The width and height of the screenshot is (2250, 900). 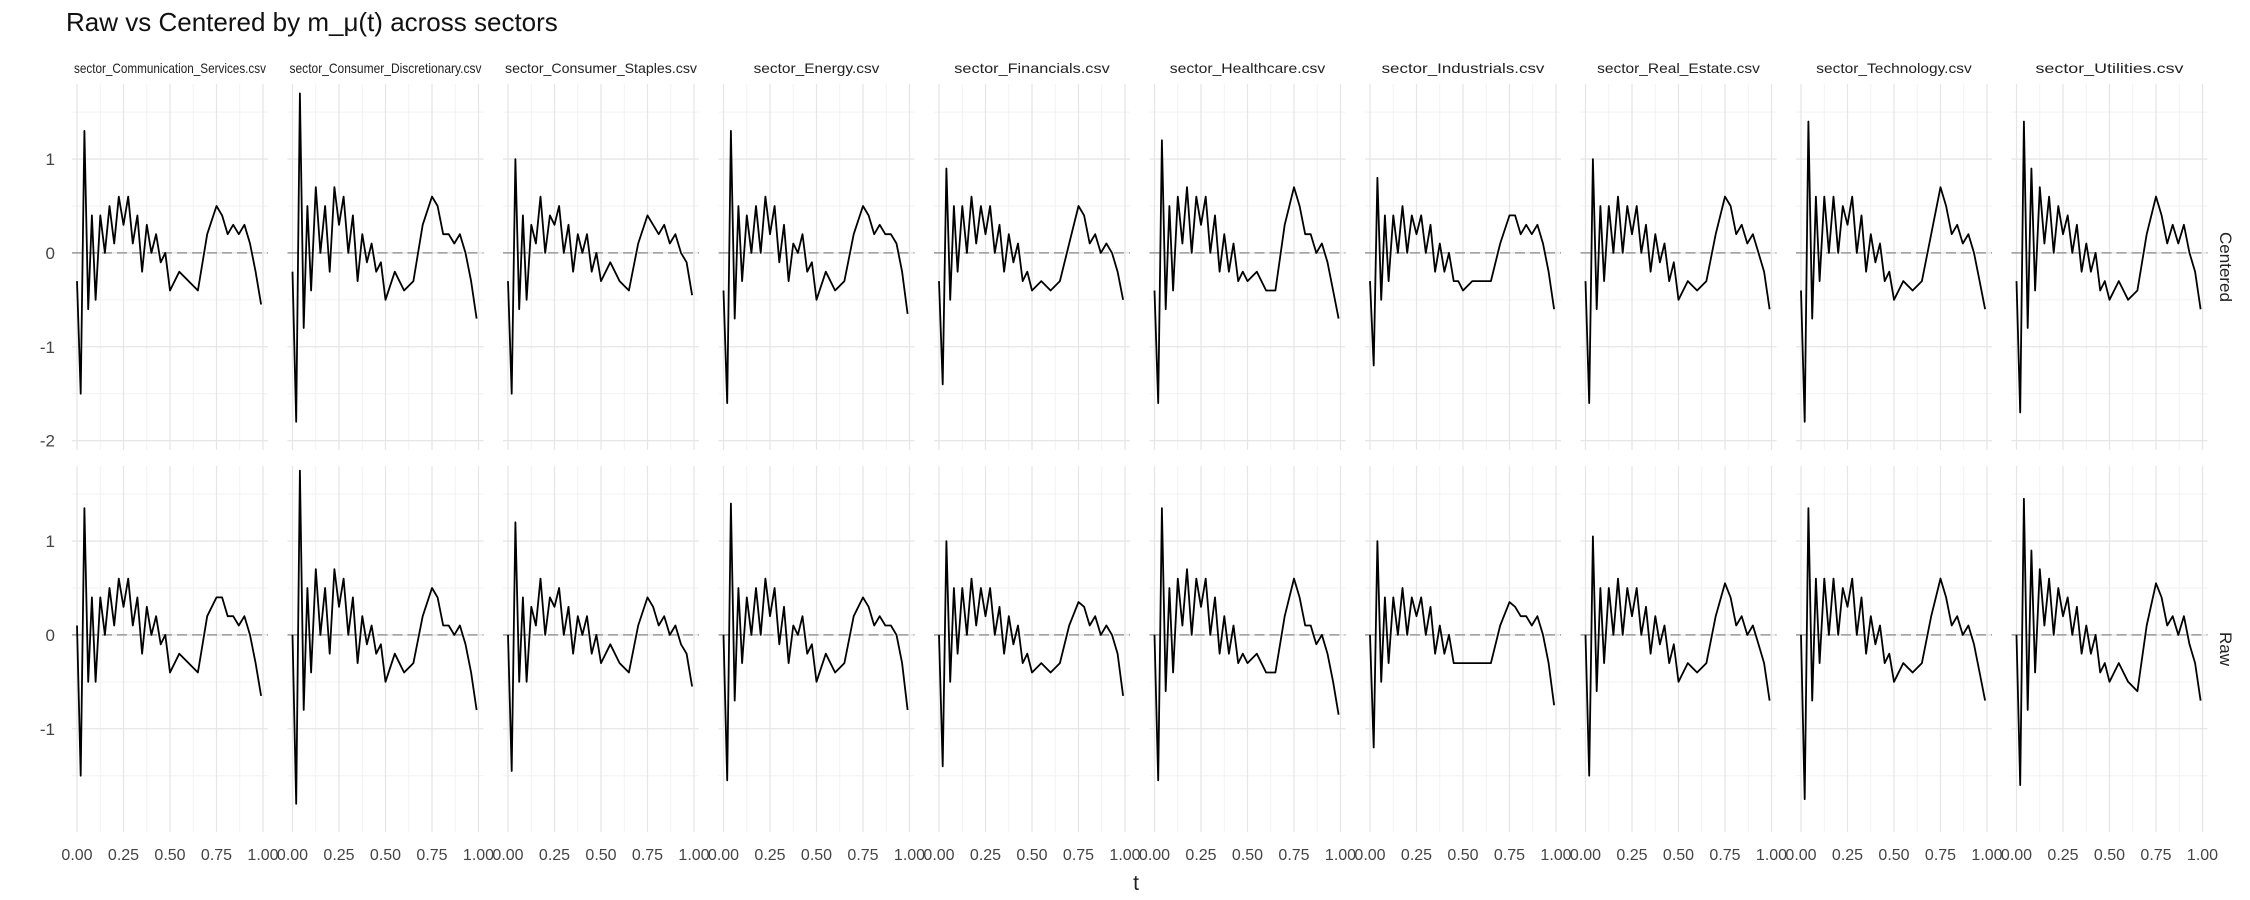 I want to click on facet-strip-label: sector_Energy.csv, so click(x=817, y=68).